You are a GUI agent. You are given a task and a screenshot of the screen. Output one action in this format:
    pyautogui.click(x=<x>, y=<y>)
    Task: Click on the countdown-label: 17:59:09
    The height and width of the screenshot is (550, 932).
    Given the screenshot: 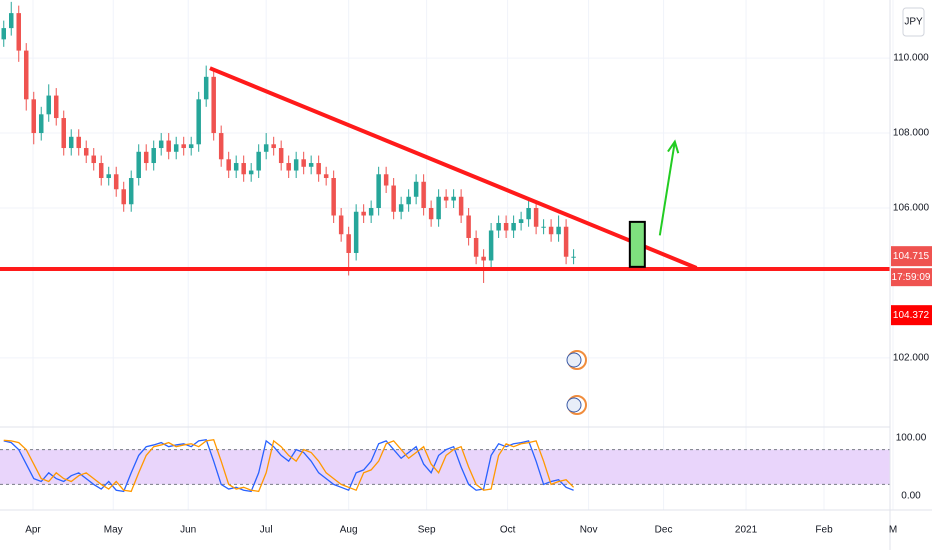 What is the action you would take?
    pyautogui.click(x=911, y=277)
    